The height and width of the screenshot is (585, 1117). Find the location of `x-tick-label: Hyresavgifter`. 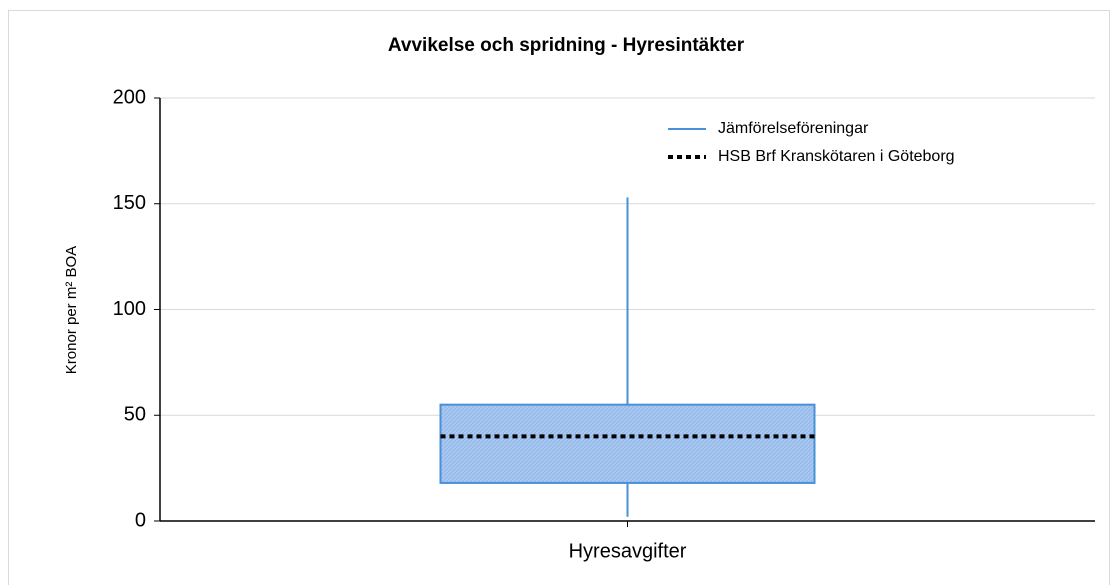

x-tick-label: Hyresavgifter is located at coordinates (628, 551).